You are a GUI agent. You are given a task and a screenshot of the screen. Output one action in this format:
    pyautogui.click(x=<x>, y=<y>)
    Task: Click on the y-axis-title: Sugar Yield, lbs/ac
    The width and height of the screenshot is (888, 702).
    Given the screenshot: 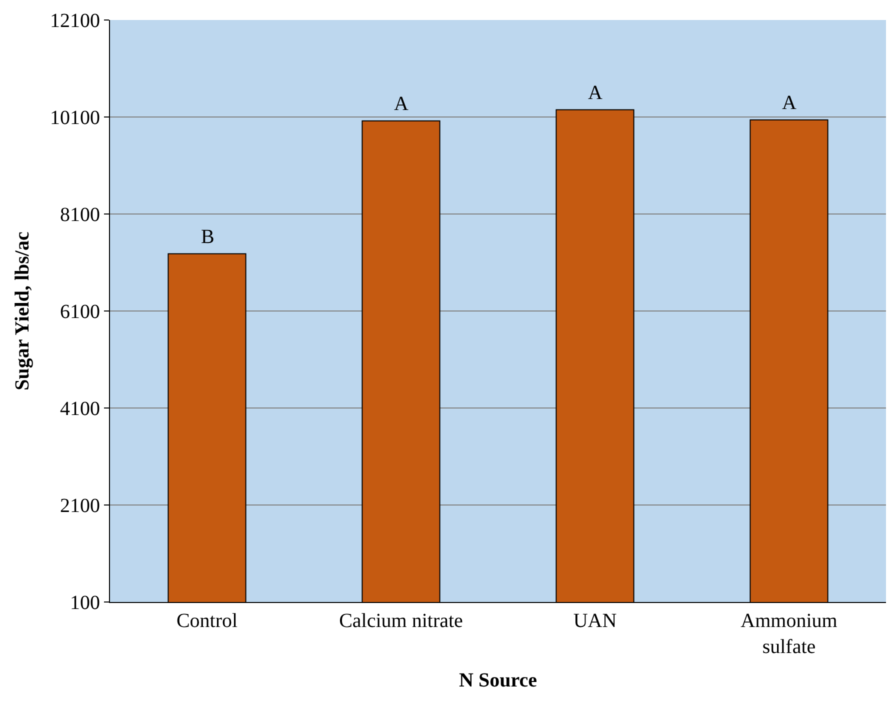 What is the action you would take?
    pyautogui.click(x=23, y=311)
    